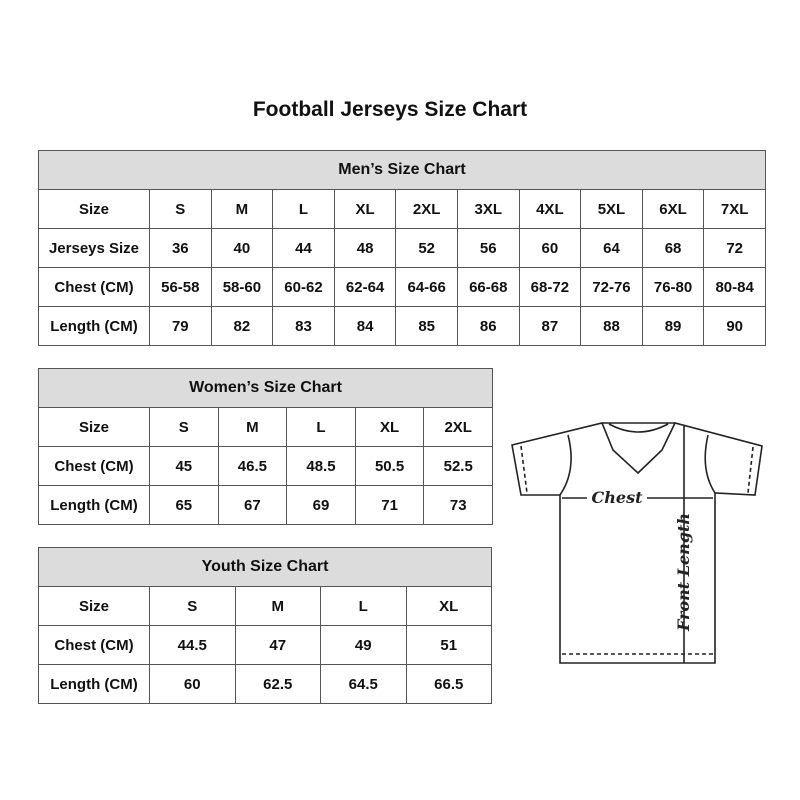 This screenshot has height=800, width=800. I want to click on chest-label: Chest, so click(618, 497).